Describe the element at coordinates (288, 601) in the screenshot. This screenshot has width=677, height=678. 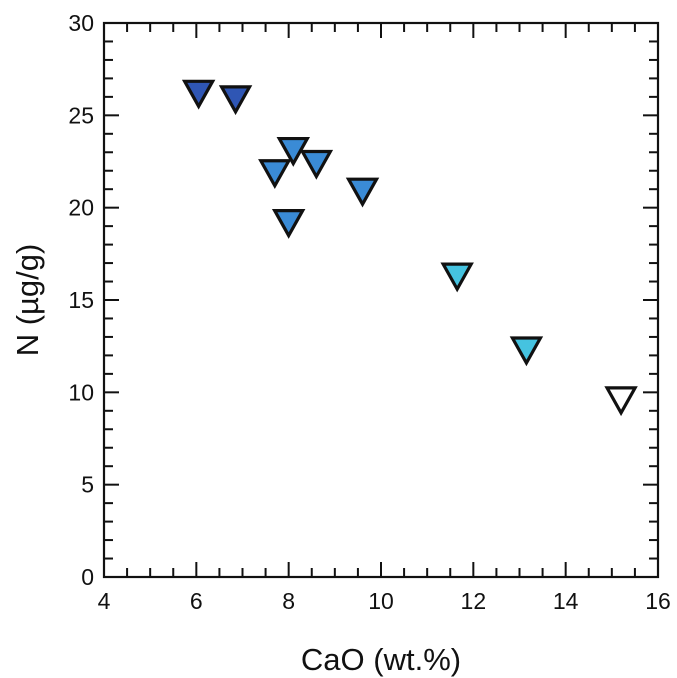
I see `x-tick-label: 8` at that location.